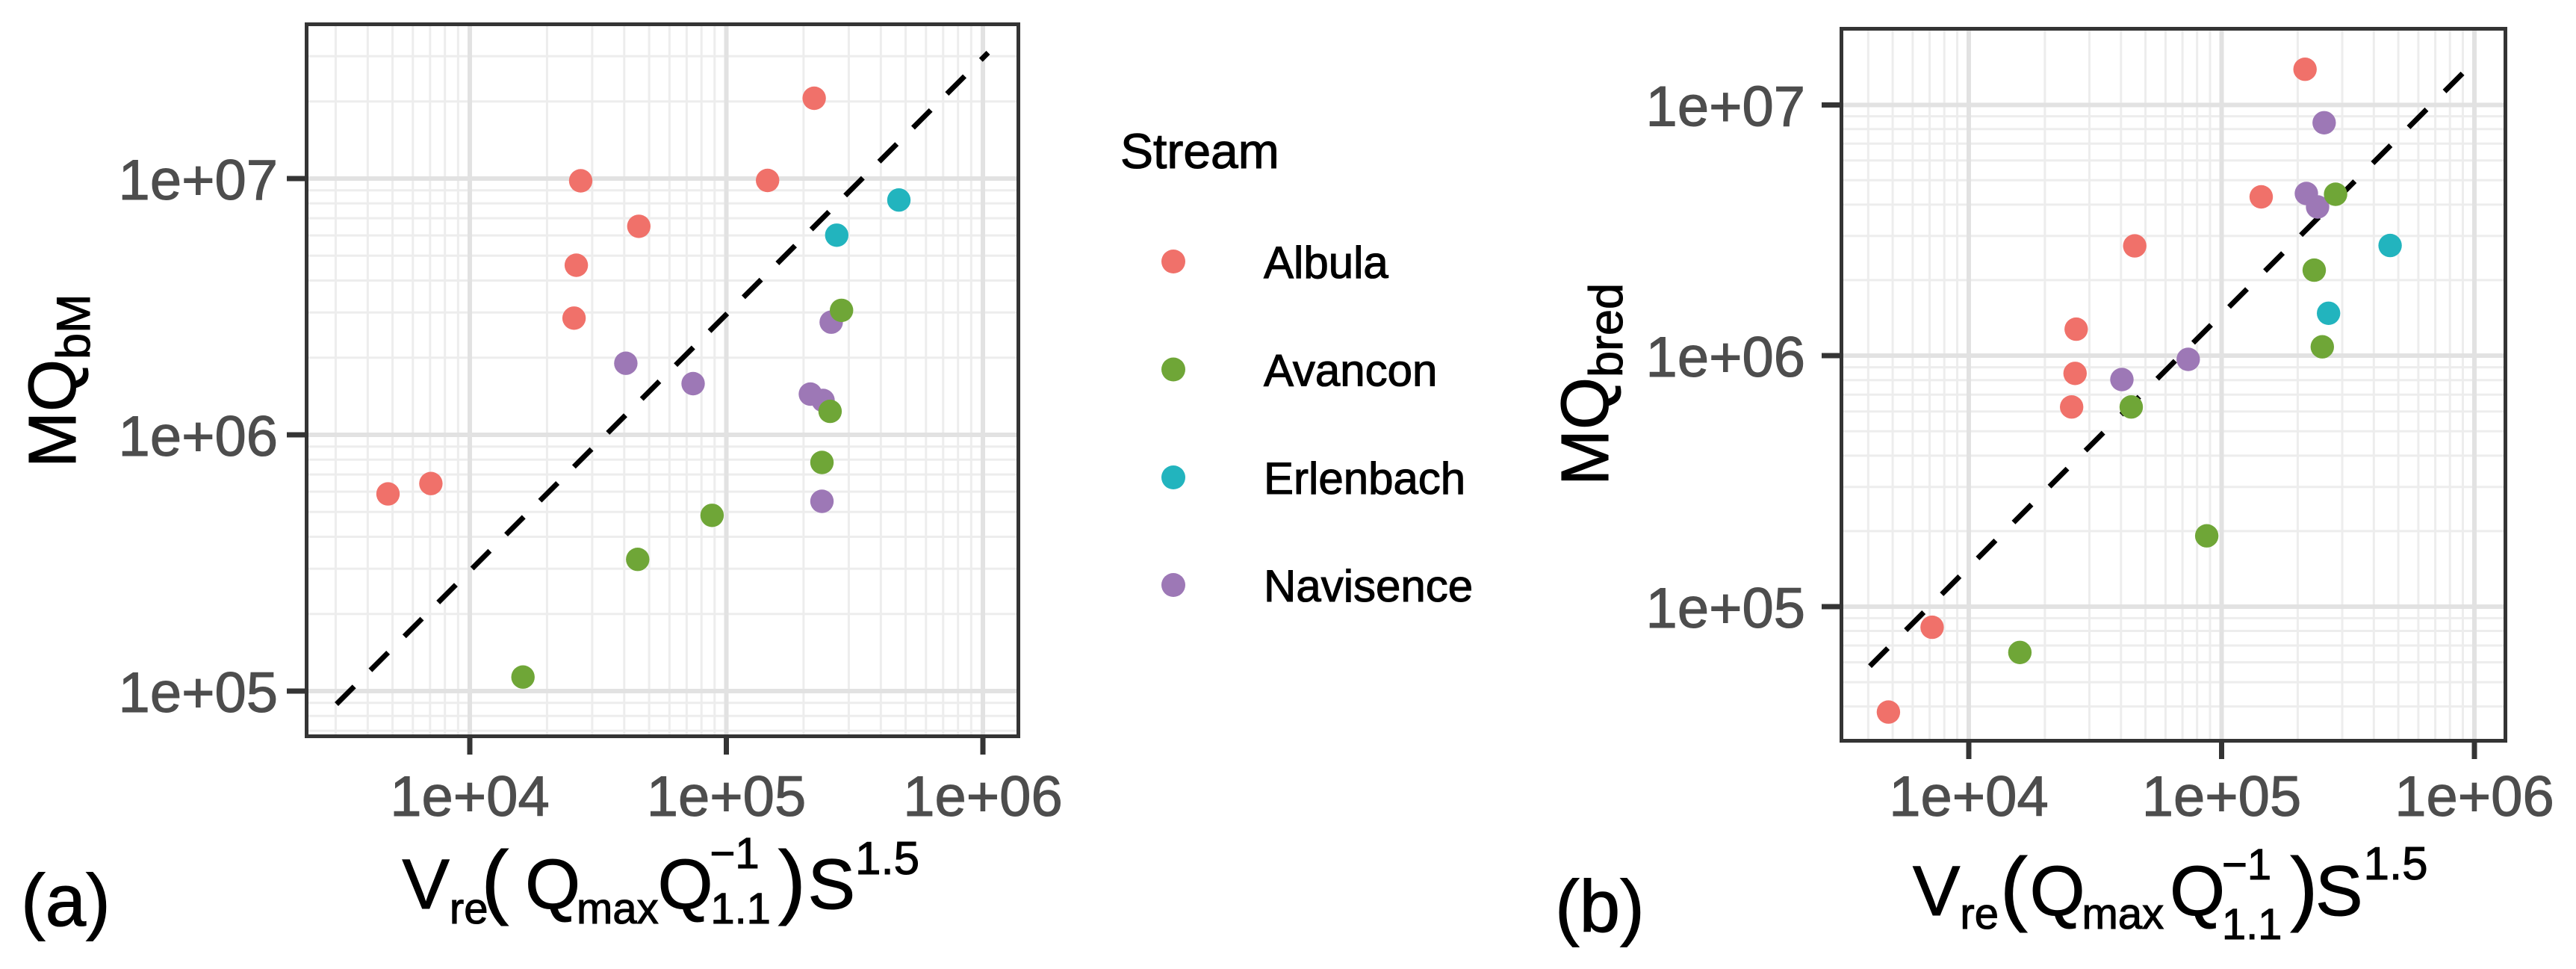 The image size is (2576, 969). Describe the element at coordinates (1368, 586) in the screenshot. I see `svg-text: Navisence` at that location.